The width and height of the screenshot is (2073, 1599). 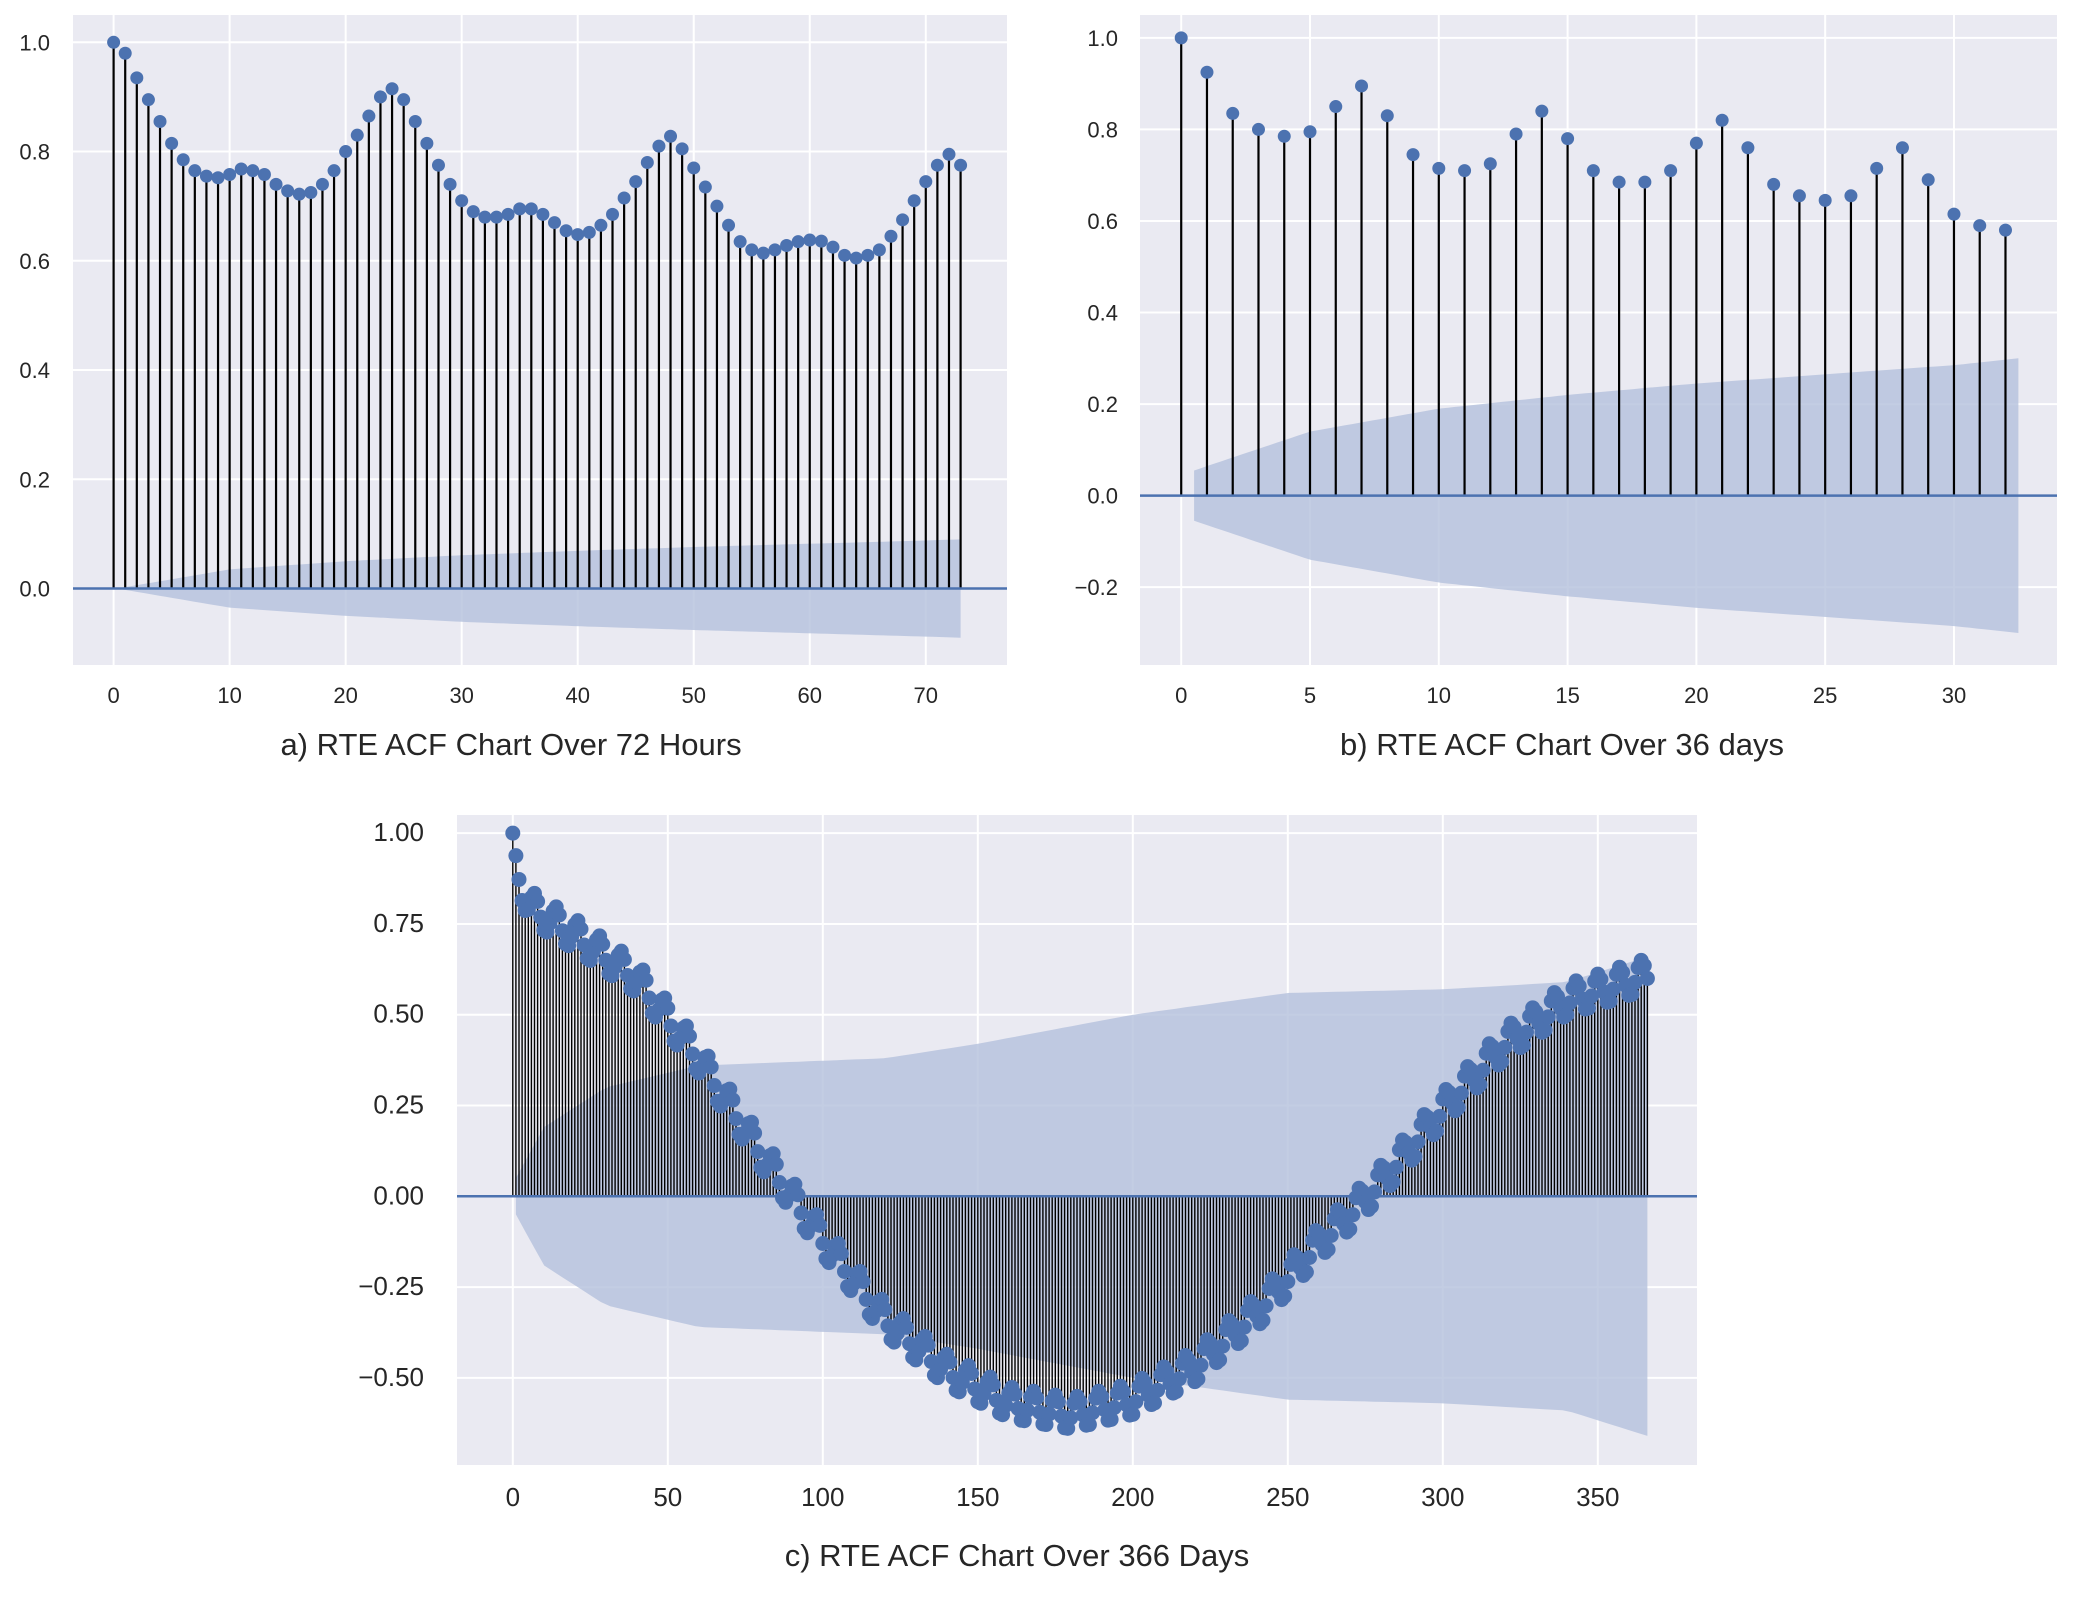 I want to click on x-tick-label: 40, so click(x=577, y=695).